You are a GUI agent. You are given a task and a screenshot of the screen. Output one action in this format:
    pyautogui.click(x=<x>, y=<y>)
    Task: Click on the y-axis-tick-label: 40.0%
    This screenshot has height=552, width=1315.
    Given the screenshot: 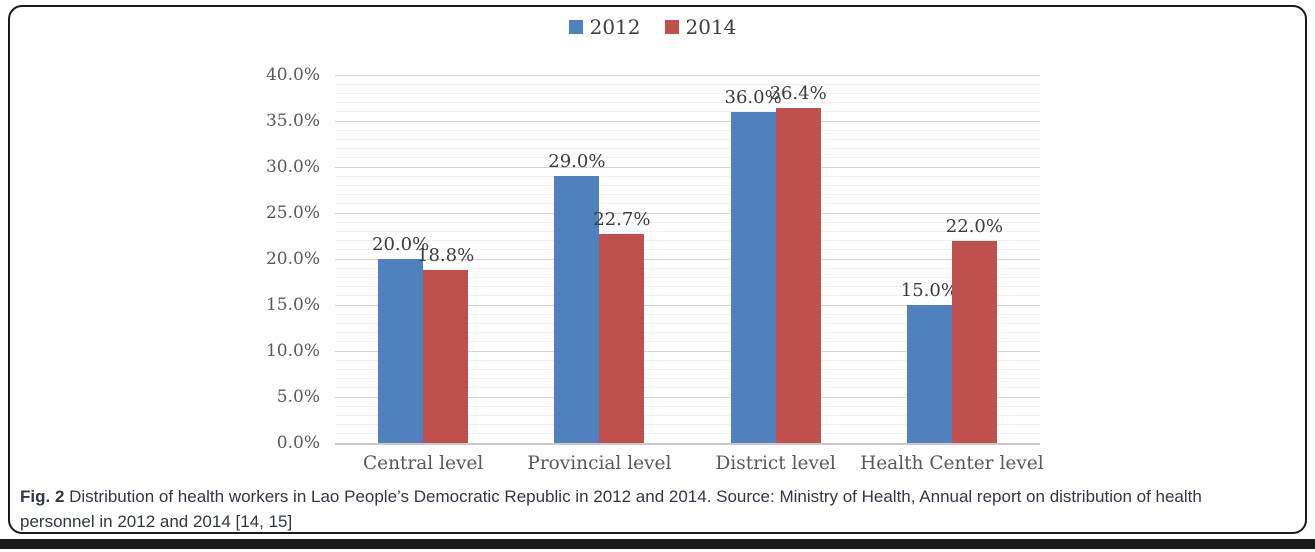 What is the action you would take?
    pyautogui.click(x=292, y=75)
    